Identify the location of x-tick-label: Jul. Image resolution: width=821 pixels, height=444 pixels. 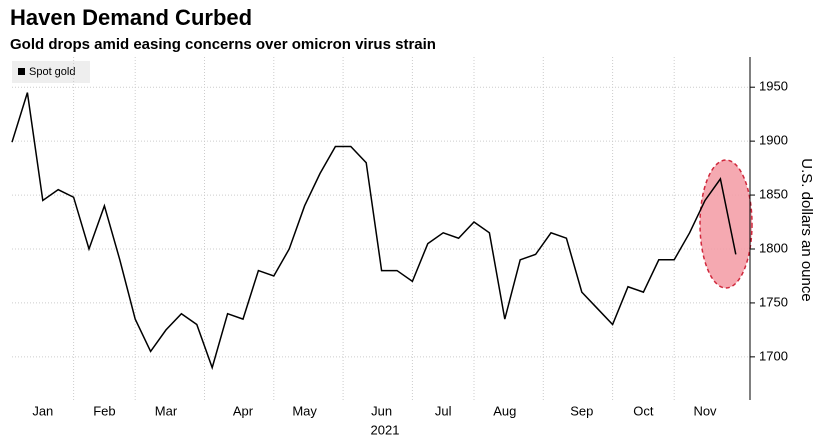
(443, 410).